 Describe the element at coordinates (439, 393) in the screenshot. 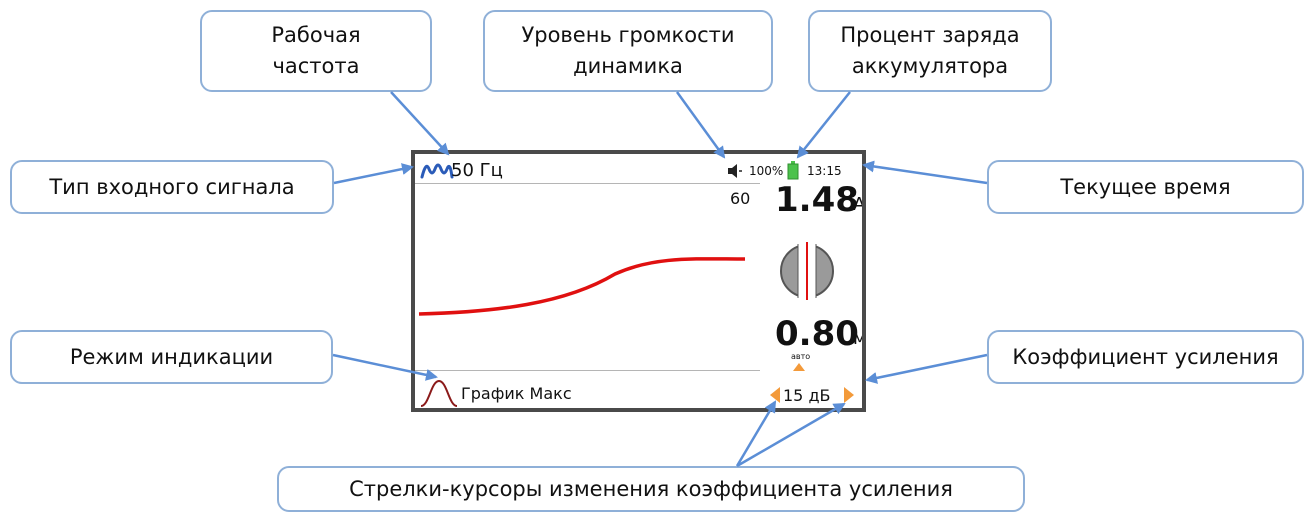

I see `peak-mode-icon` at that location.